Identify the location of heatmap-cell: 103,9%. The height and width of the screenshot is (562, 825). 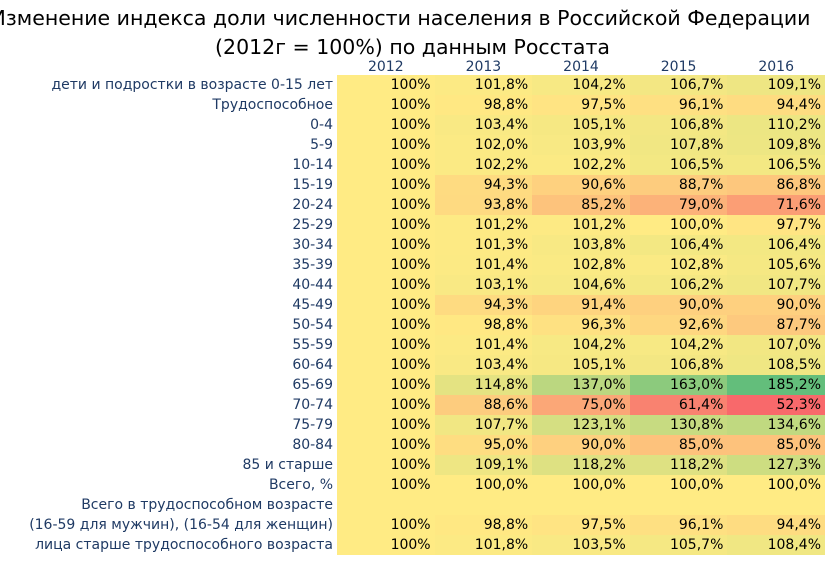
(581, 145).